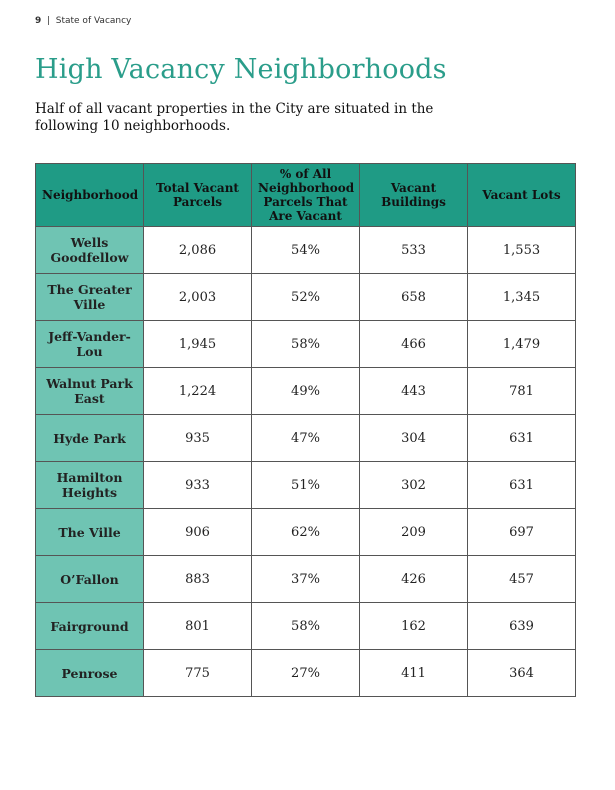 Image resolution: width=615 pixels, height=790 pixels. Describe the element at coordinates (197, 438) in the screenshot. I see `value-cell: 935` at that location.